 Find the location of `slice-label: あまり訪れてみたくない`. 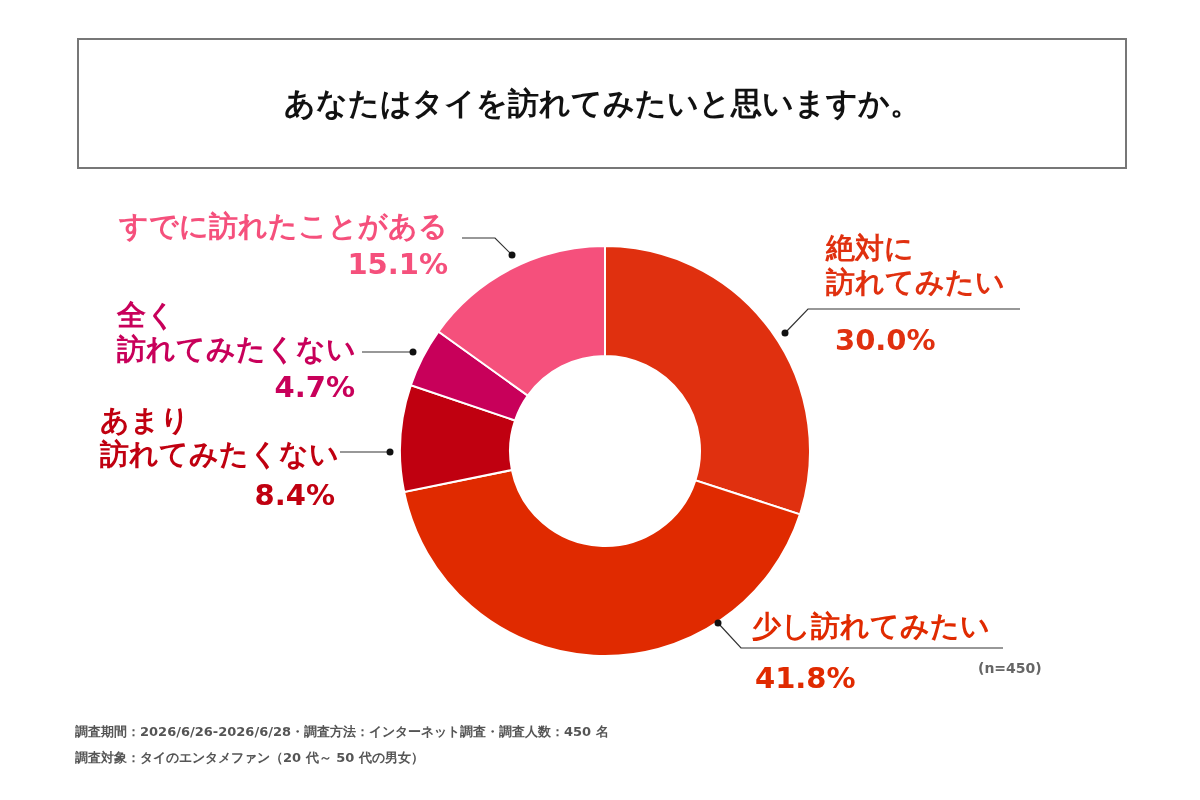

slice-label: あまり訪れてみたくない is located at coordinates (219, 437).